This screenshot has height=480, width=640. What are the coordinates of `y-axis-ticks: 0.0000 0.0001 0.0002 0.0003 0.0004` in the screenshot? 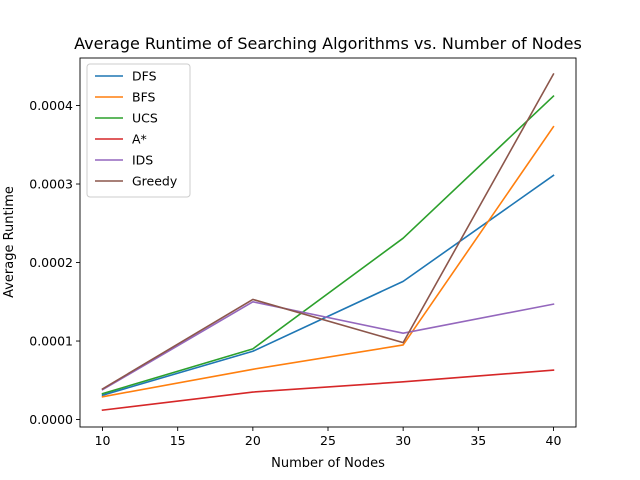 It's located at (54, 262).